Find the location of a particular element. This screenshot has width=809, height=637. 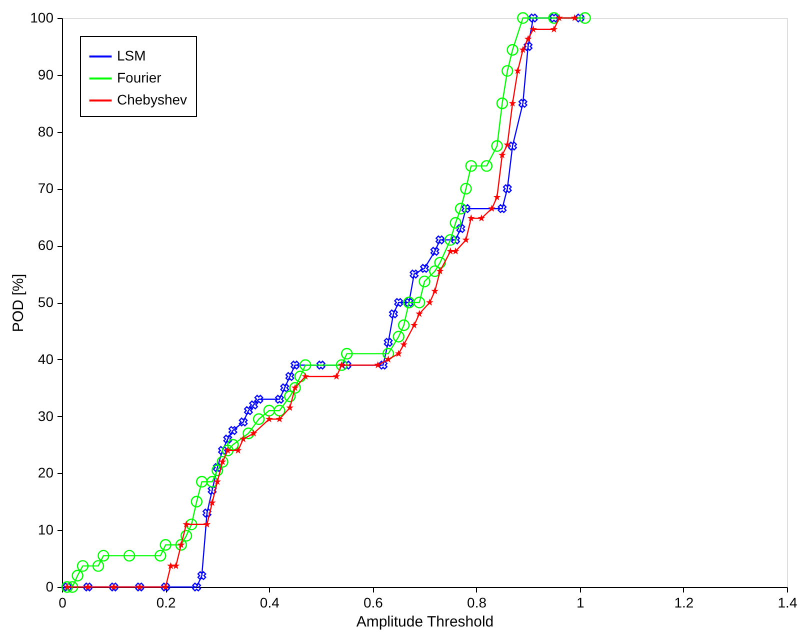

x-tick-label: 0.6 is located at coordinates (373, 602).